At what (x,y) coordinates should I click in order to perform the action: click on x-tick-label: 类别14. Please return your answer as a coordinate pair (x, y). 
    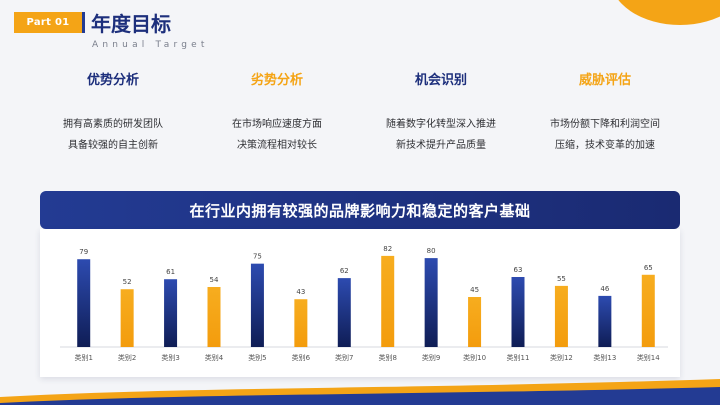
    Looking at the image, I should click on (648, 357).